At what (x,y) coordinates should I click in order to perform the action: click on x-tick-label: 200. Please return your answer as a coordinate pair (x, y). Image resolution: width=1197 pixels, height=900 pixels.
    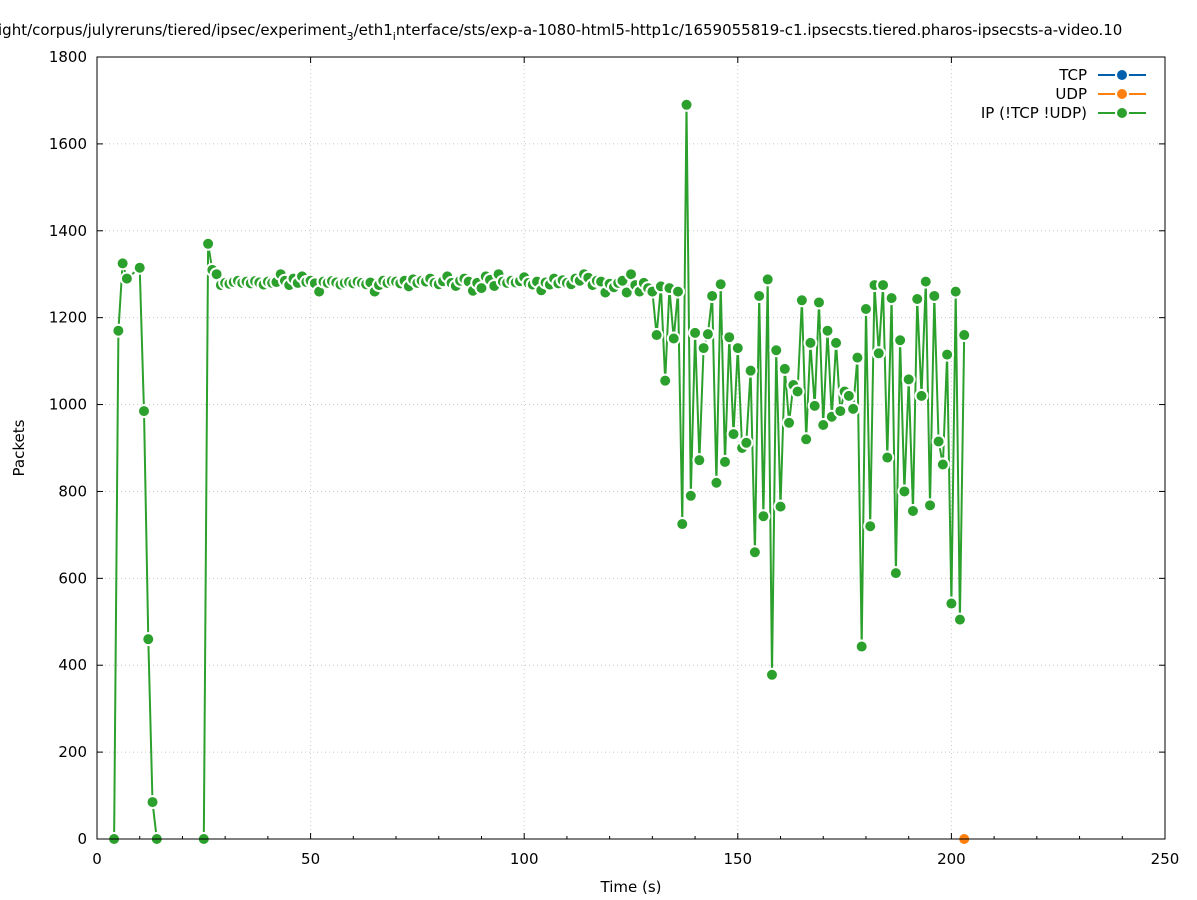
    Looking at the image, I should click on (951, 859).